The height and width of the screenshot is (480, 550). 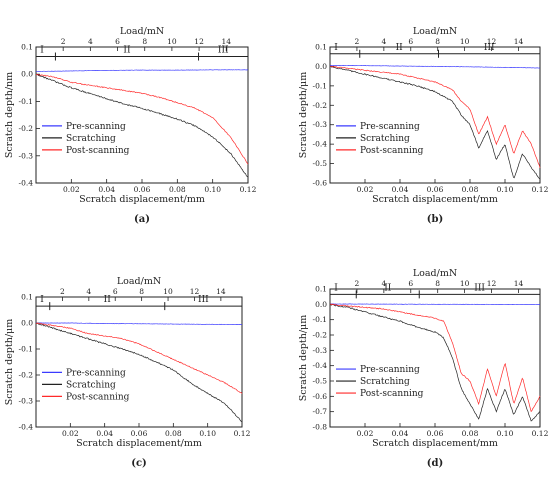 I want to click on panel-label: (d), so click(x=435, y=463).